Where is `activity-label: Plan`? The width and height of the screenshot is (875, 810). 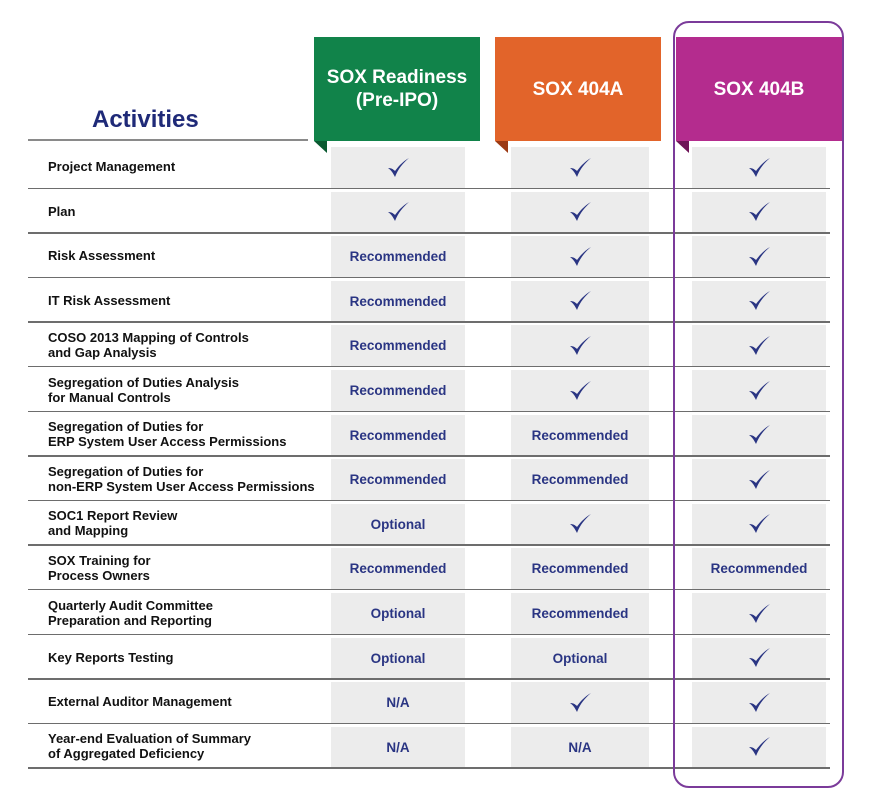
activity-label: Plan is located at coordinates (62, 211).